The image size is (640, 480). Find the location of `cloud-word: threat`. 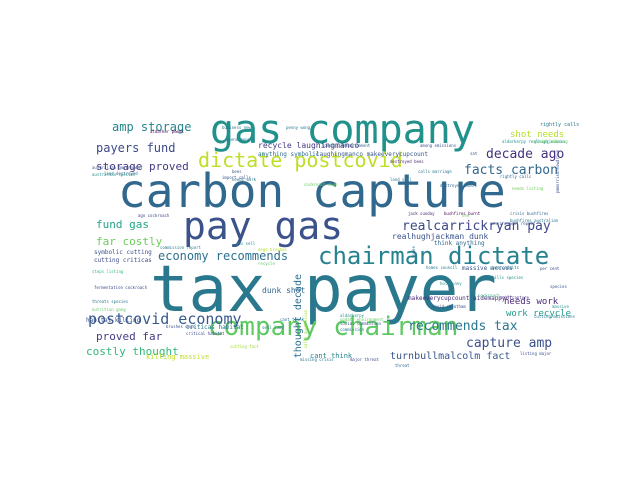

cloud-word: threat is located at coordinates (402, 365).